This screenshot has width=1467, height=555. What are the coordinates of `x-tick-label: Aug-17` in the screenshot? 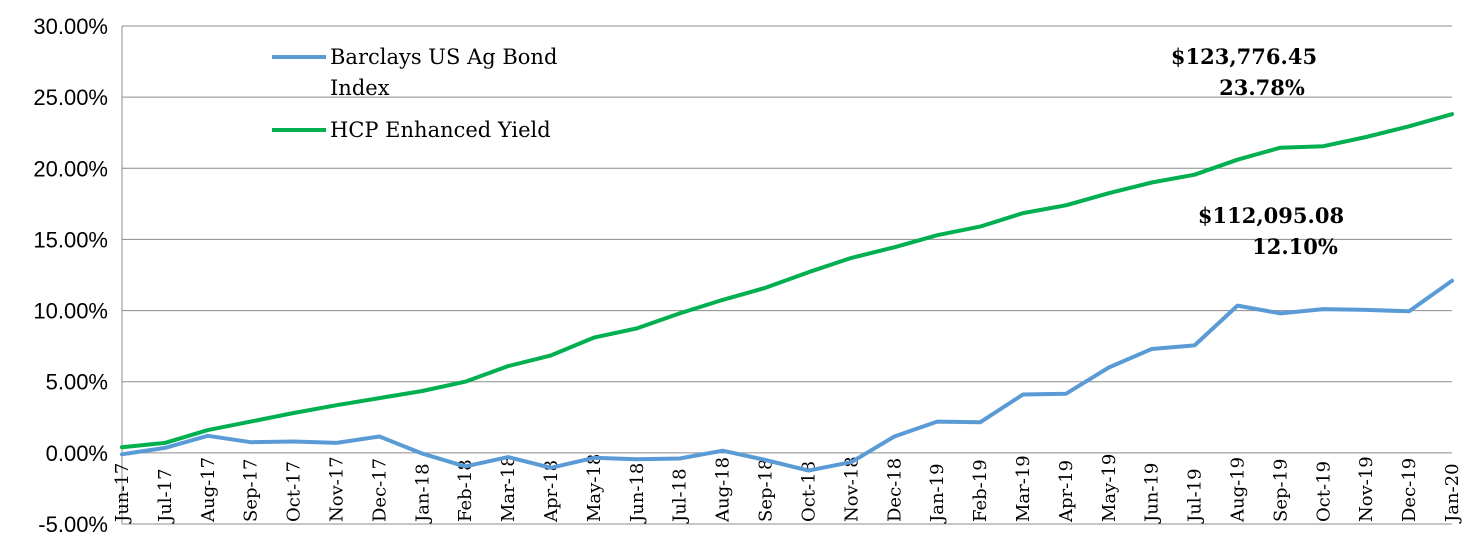 It's located at (208, 490).